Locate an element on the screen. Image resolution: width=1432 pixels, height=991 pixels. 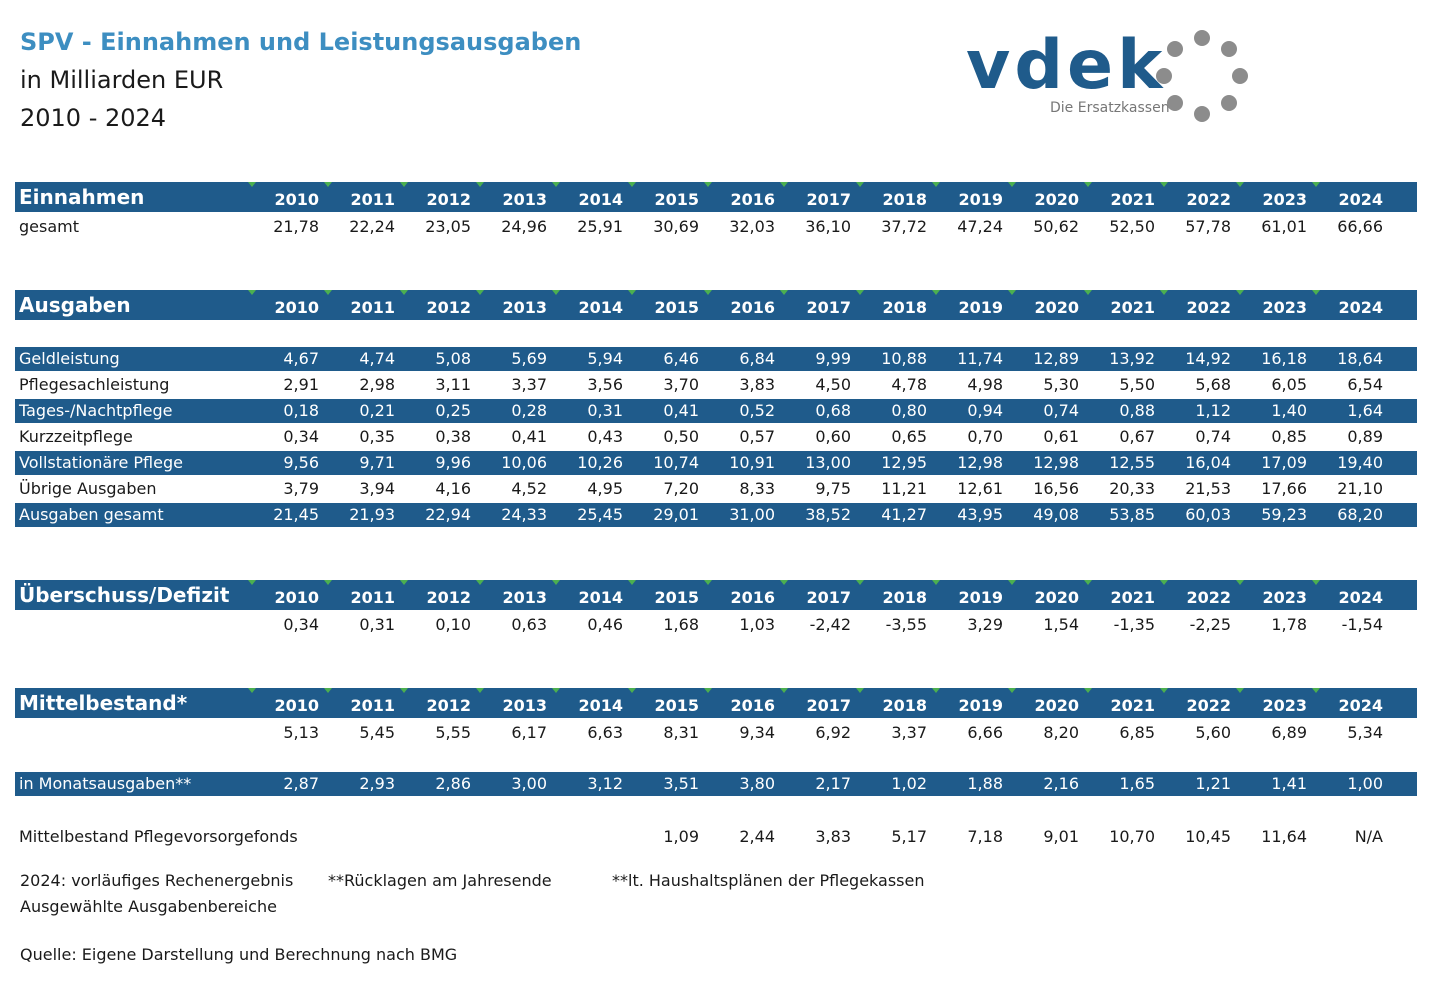
value-cell: 1,88 is located at coordinates (985, 783).